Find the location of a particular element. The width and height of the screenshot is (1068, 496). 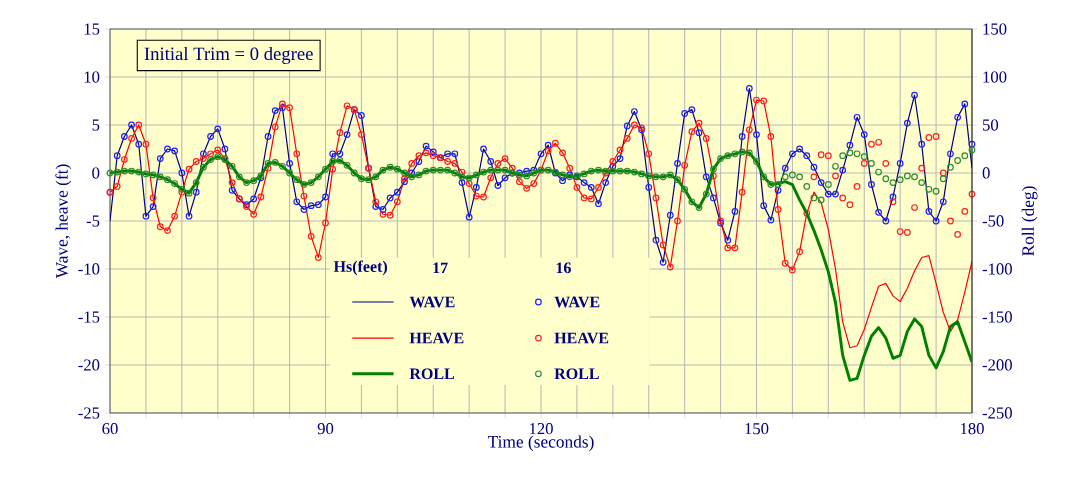

x-tick-label: 180 is located at coordinates (972, 429).